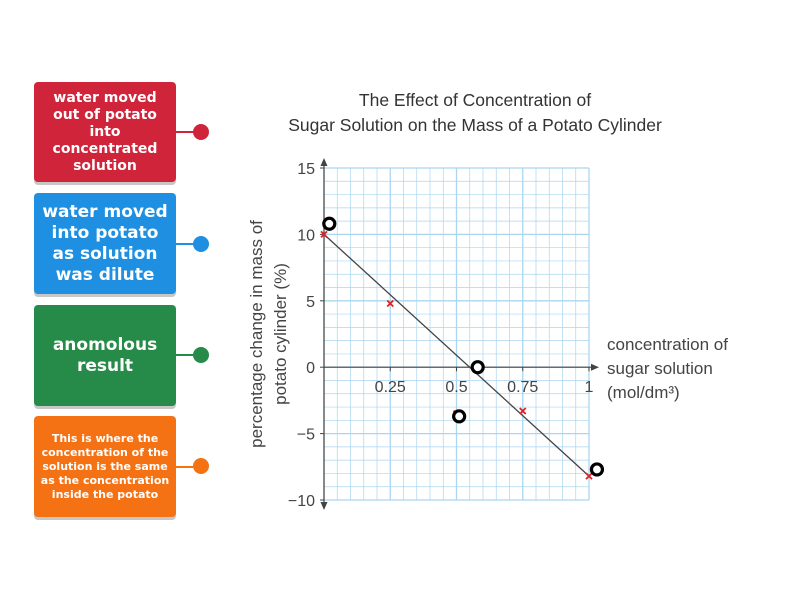  What do you see at coordinates (643, 392) in the screenshot?
I see `x-axis-label-line: (mol/dm³)` at bounding box center [643, 392].